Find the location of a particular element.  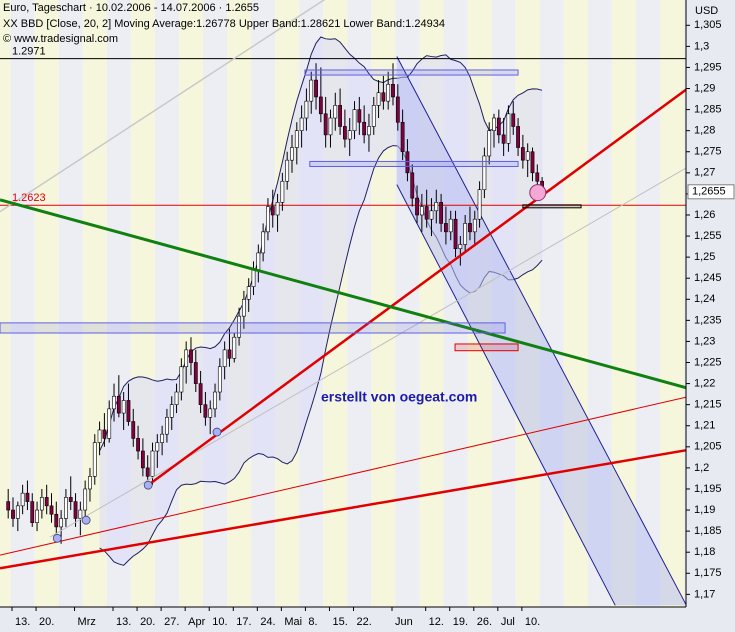

y-tick-label: 1,18 is located at coordinates (704, 552).